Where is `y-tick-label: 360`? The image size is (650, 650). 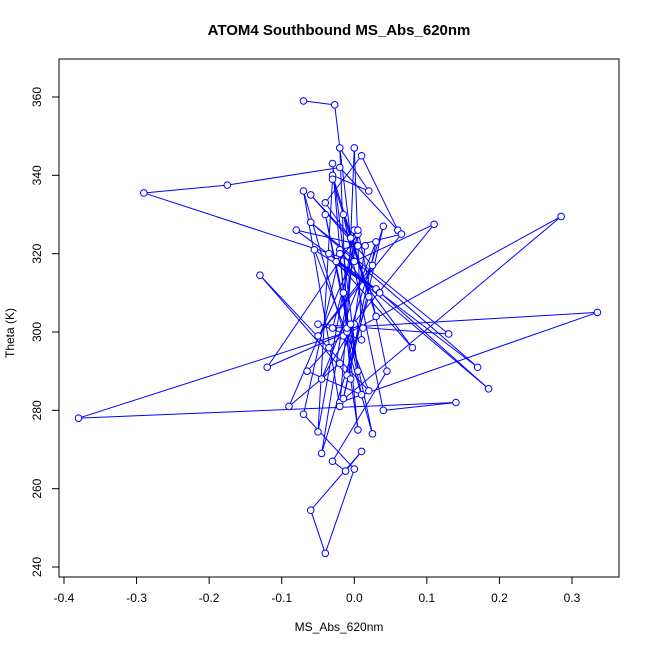 y-tick-label: 360 is located at coordinates (37, 97).